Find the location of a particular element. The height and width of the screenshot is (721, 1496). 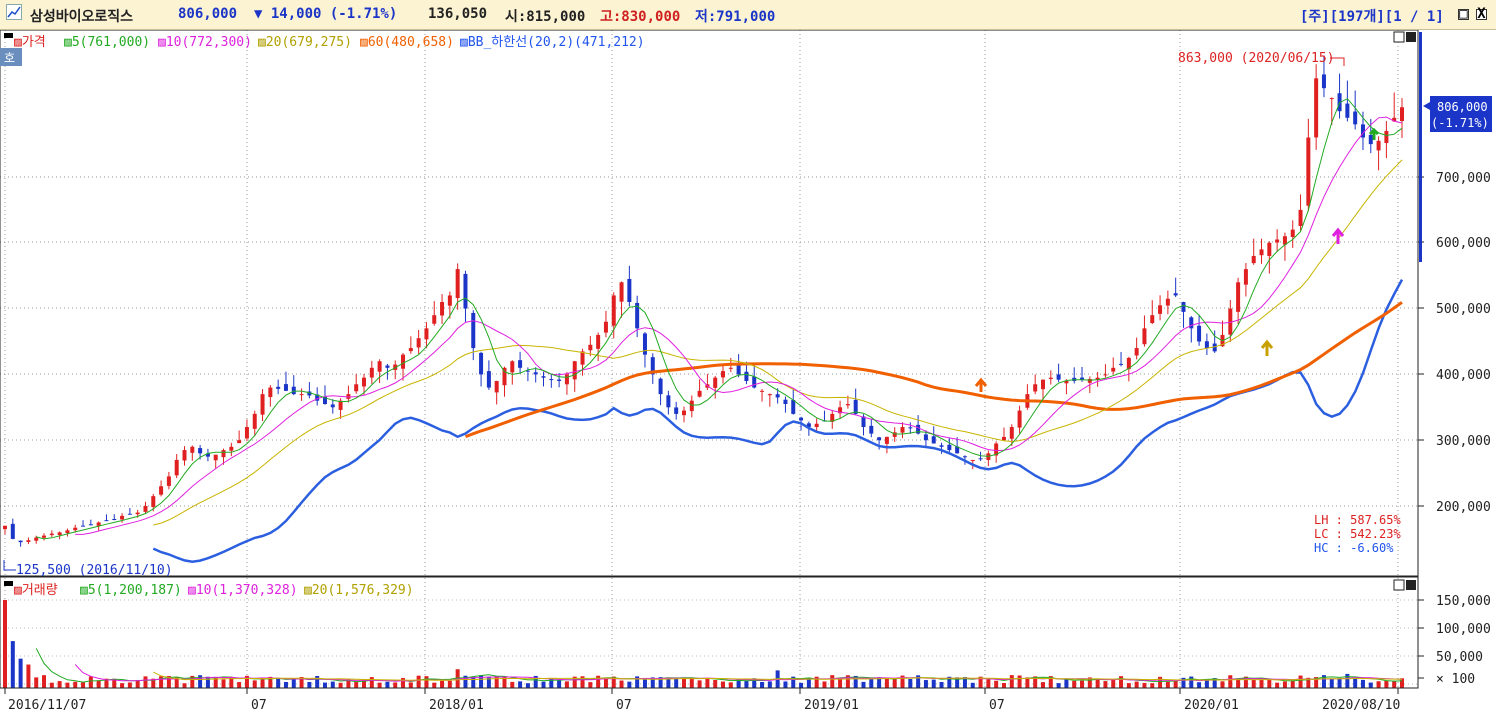

volume-panel-max-icon is located at coordinates (1399, 585).